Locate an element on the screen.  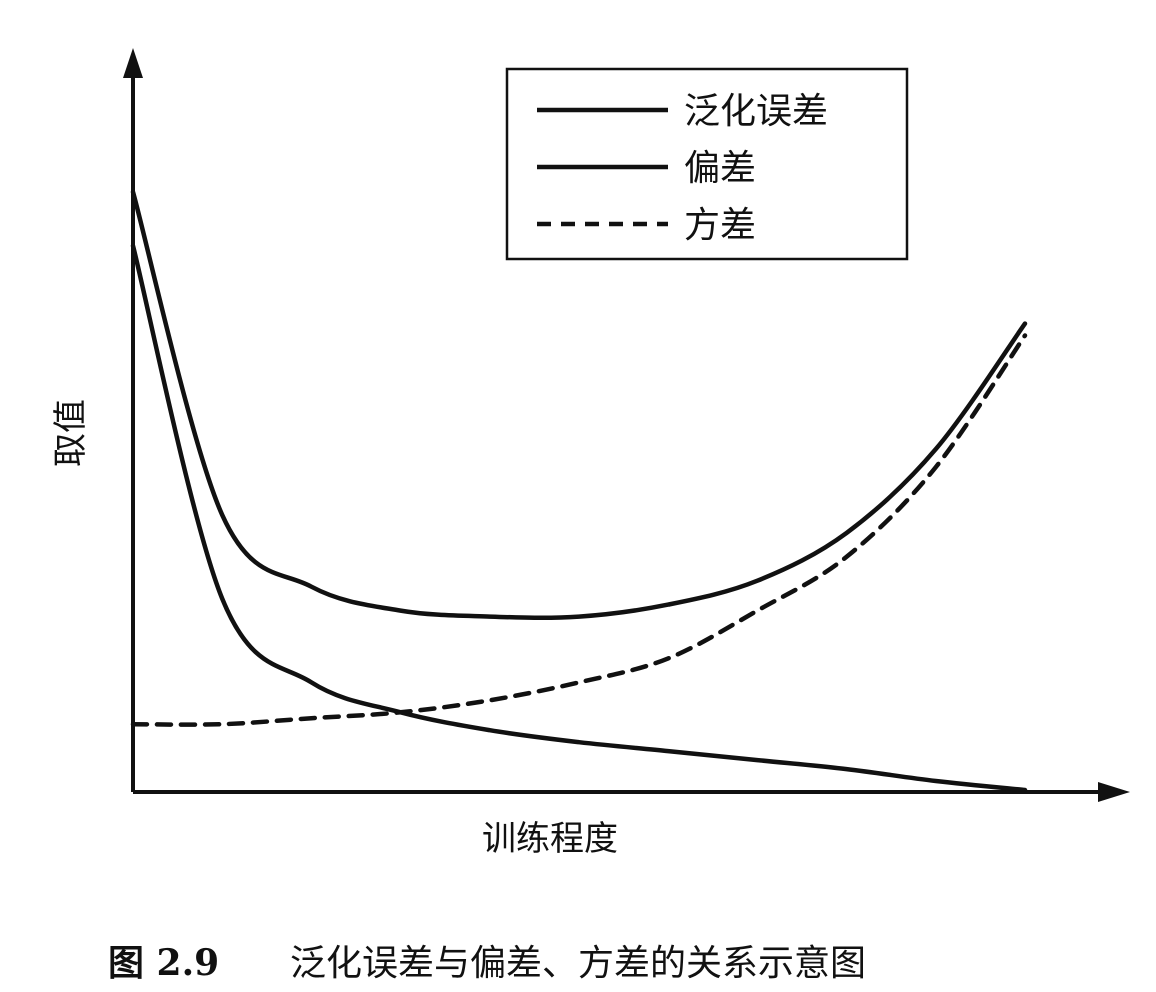
caption: 图 2.9 泛化误差与偏差、方差的关系示意图 is located at coordinates (487, 963).